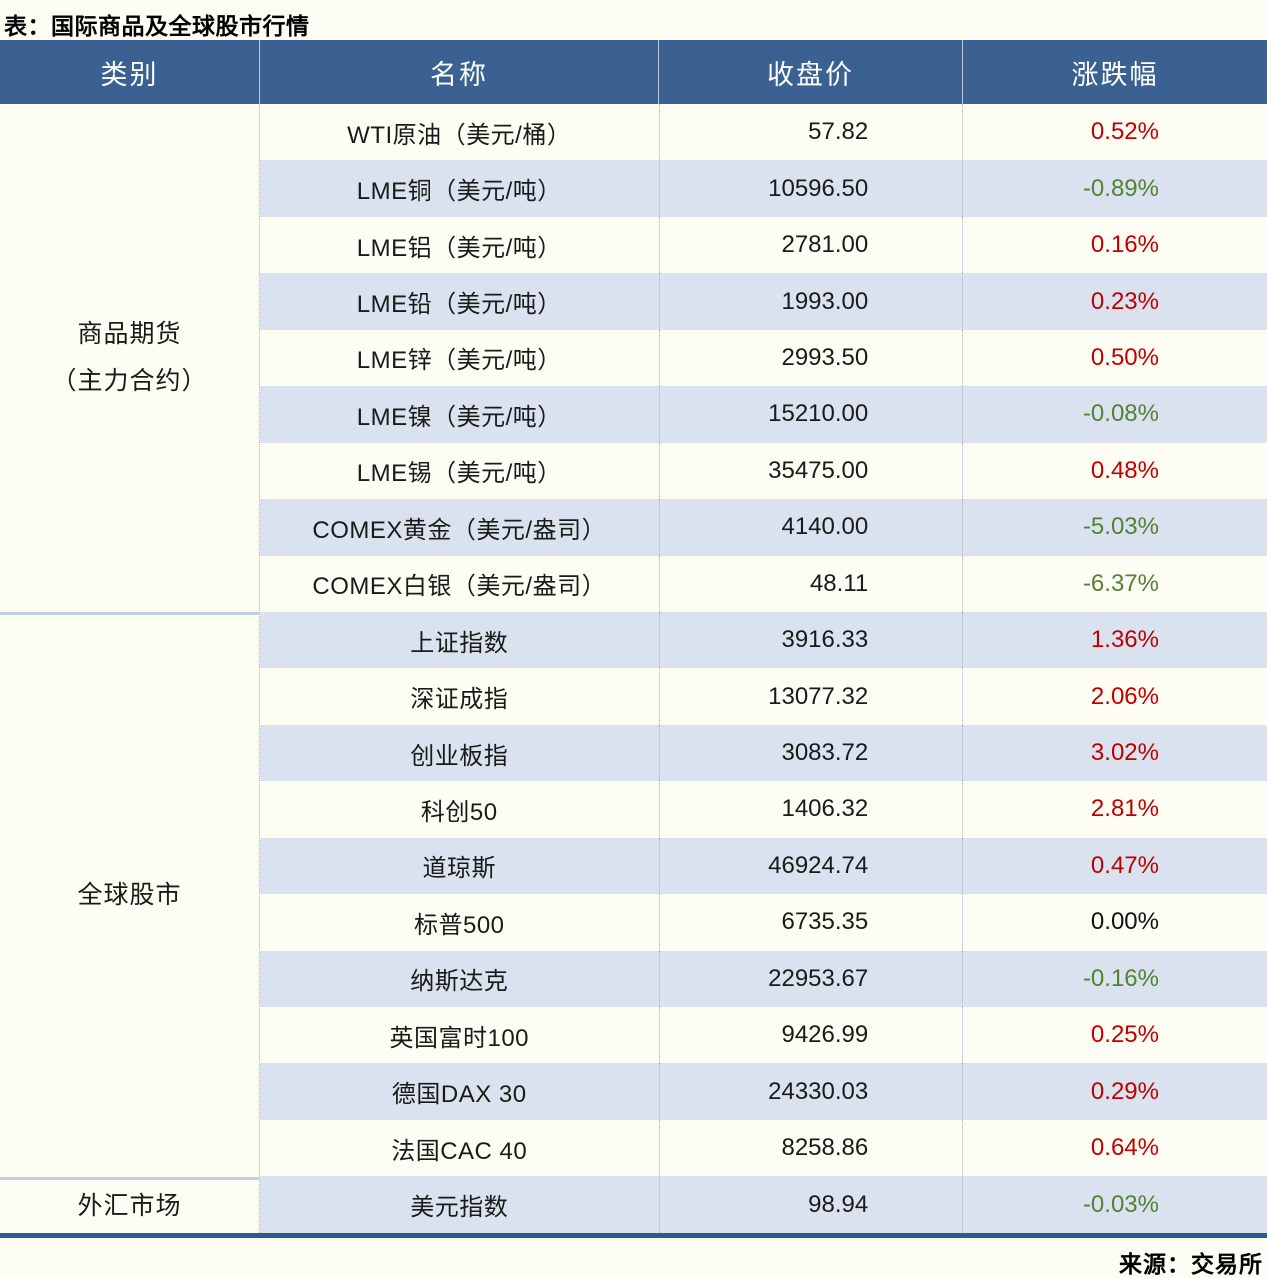  What do you see at coordinates (1114, 188) in the screenshot?
I see `change-percent: -0.89%` at bounding box center [1114, 188].